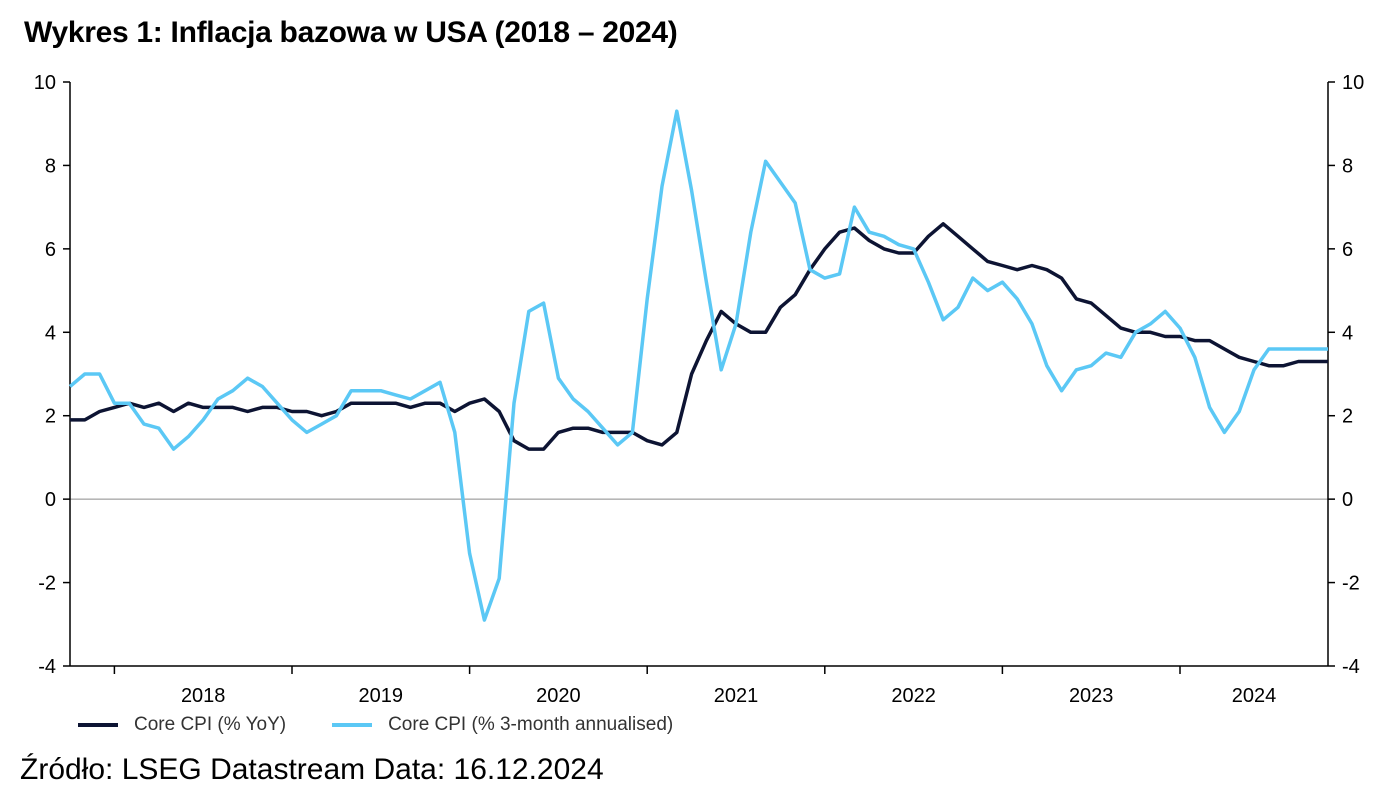 The height and width of the screenshot is (812, 1390). Describe the element at coordinates (47, 584) in the screenshot. I see `y-tick-label-left: -2` at that location.